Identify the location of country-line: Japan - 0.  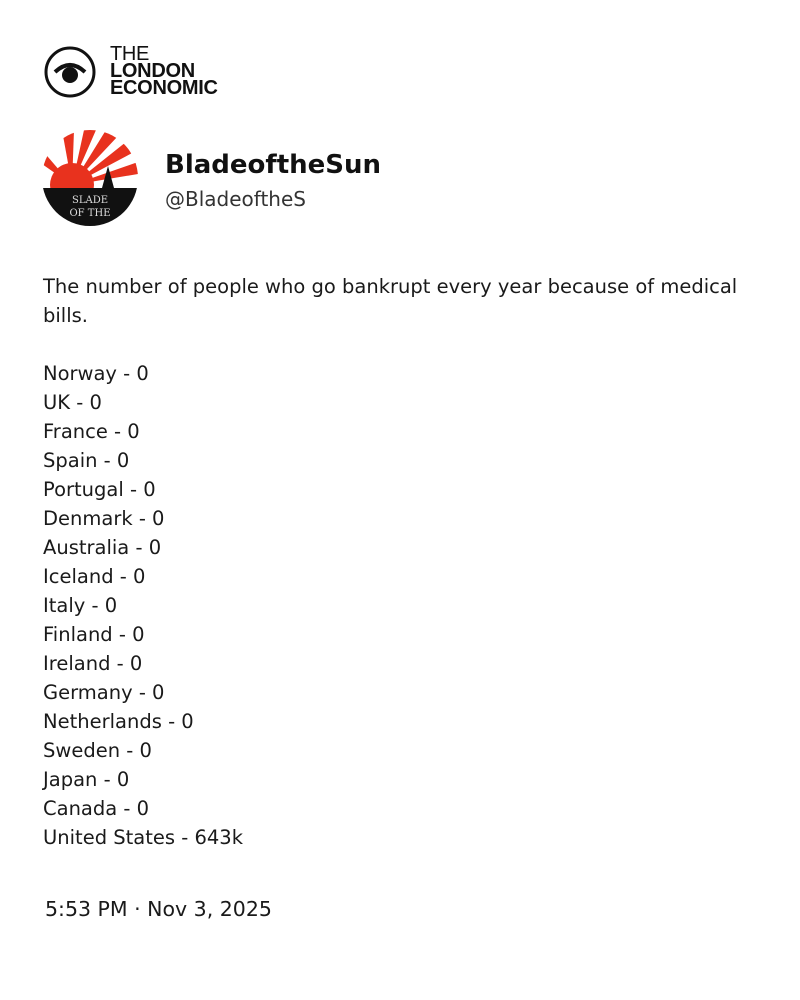
(86, 779).